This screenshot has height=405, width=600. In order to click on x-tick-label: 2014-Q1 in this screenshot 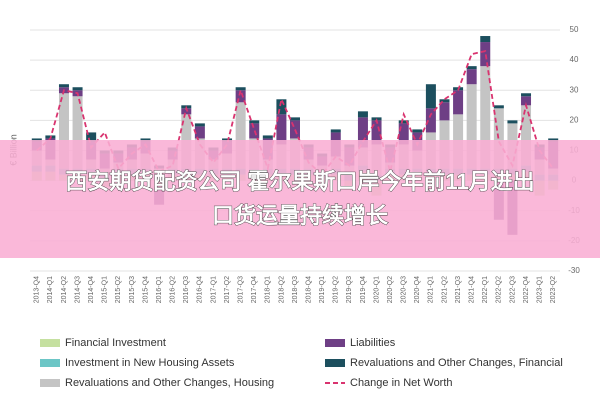, I will do `click(50, 289)`.